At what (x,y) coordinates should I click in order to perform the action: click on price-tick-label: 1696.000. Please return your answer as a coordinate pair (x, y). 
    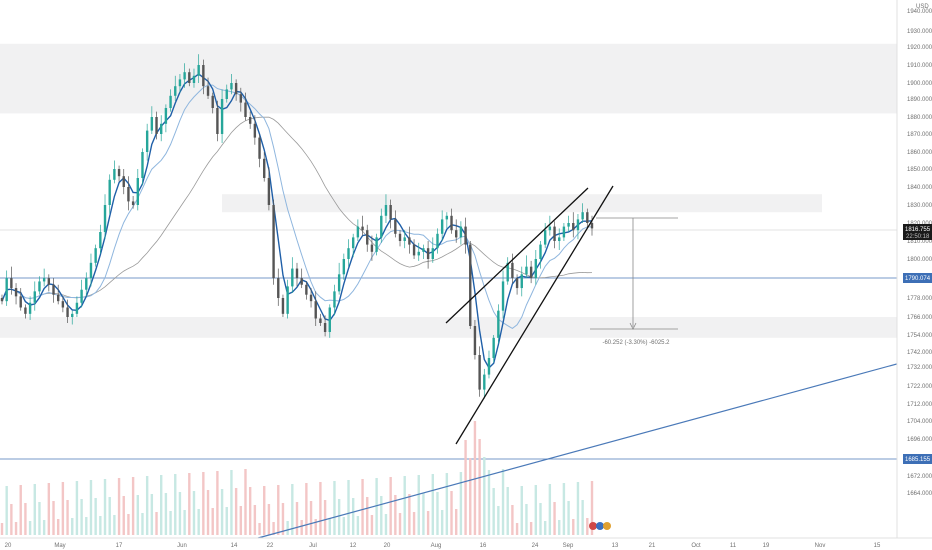
    Looking at the image, I should click on (919, 440).